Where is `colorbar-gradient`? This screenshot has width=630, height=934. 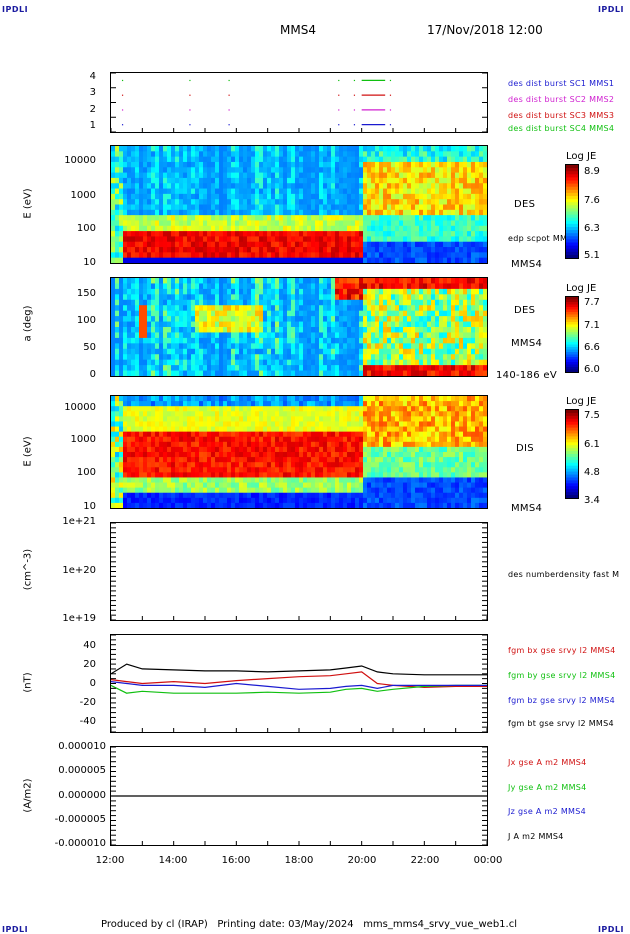 colorbar-gradient is located at coordinates (572, 212).